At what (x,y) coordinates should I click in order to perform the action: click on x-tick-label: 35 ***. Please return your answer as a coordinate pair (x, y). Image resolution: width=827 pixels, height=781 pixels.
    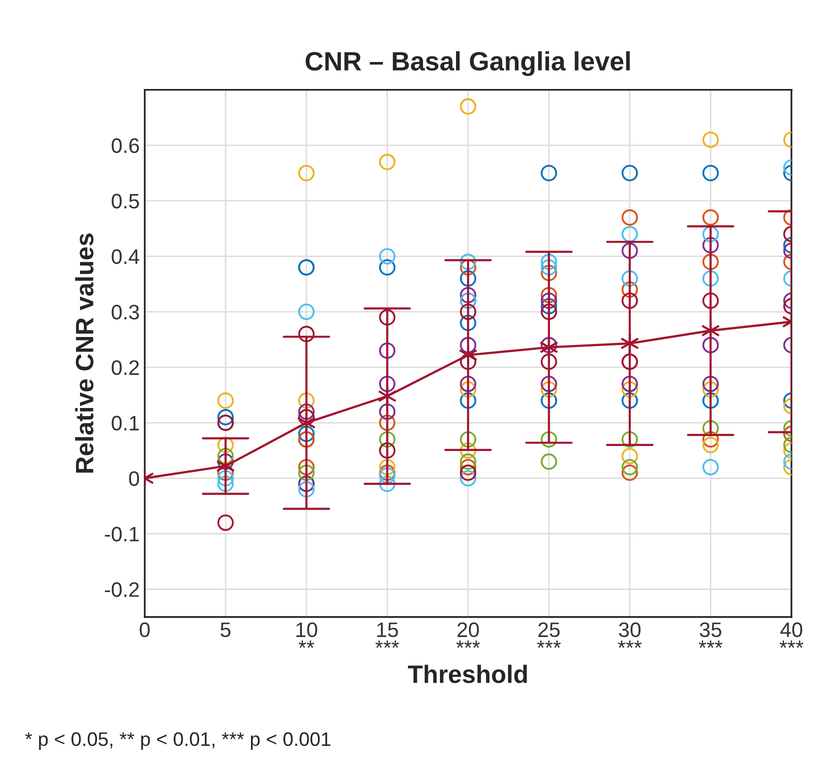
    Looking at the image, I should click on (710, 635).